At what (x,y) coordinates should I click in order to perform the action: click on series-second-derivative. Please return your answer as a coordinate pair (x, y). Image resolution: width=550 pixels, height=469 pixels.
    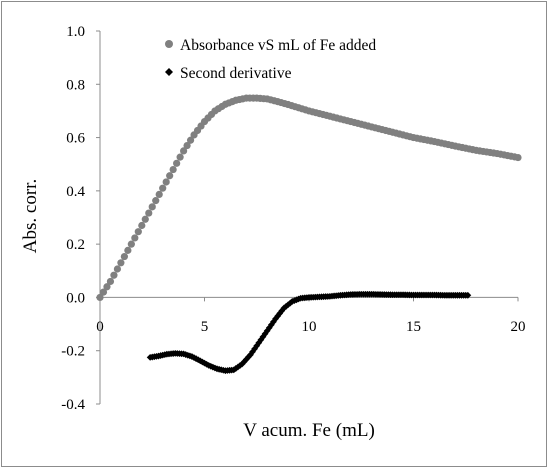
    Looking at the image, I should click on (309, 332).